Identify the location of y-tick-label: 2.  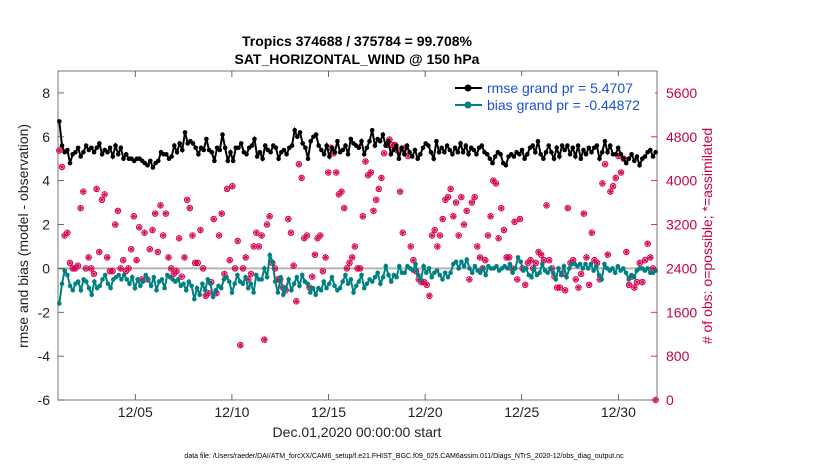
(46, 225).